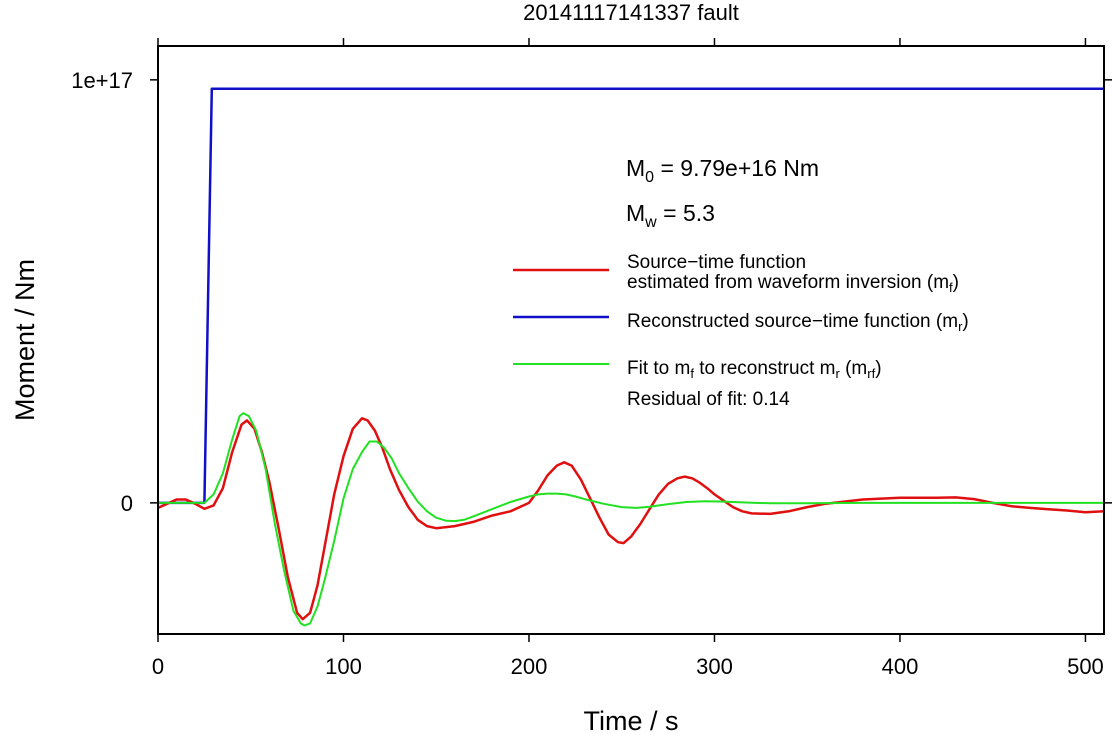 The height and width of the screenshot is (735, 1117). Describe the element at coordinates (714, 666) in the screenshot. I see `x-tick-label: 300` at that location.